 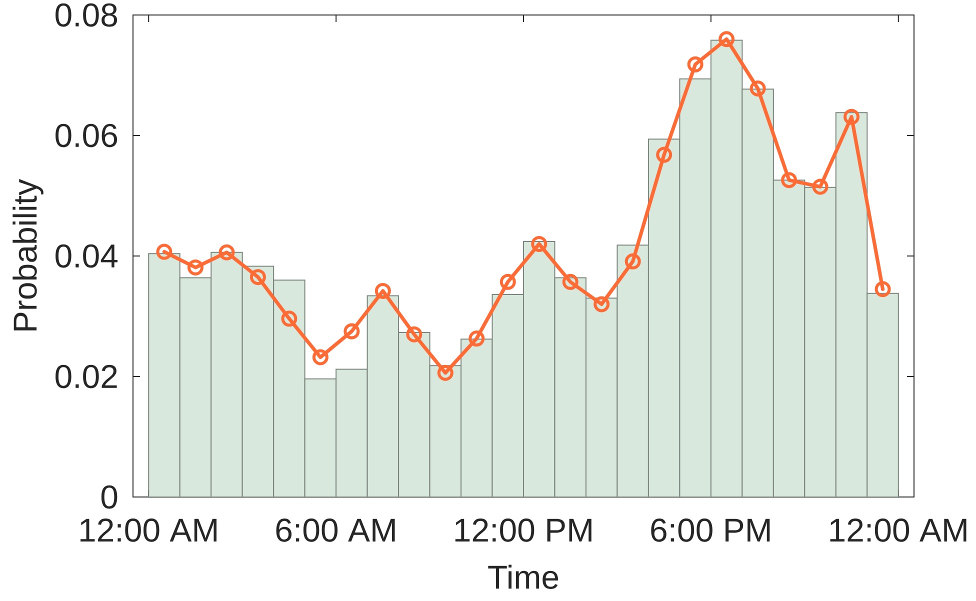 What do you see at coordinates (87, 136) in the screenshot?
I see `y-tick-label: 0.06` at bounding box center [87, 136].